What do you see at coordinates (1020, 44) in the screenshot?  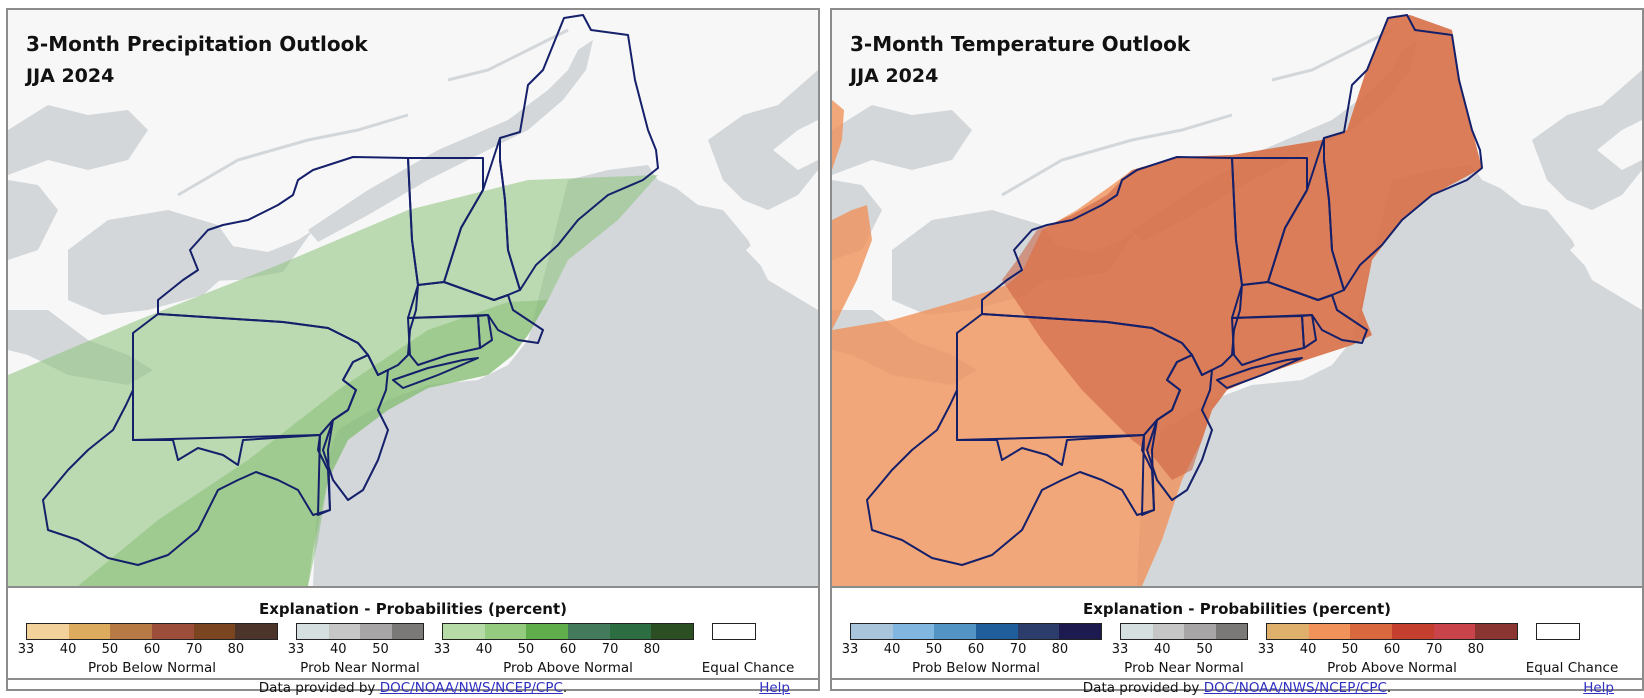 I see `map-title: 3-Month Temperature Outlook` at bounding box center [1020, 44].